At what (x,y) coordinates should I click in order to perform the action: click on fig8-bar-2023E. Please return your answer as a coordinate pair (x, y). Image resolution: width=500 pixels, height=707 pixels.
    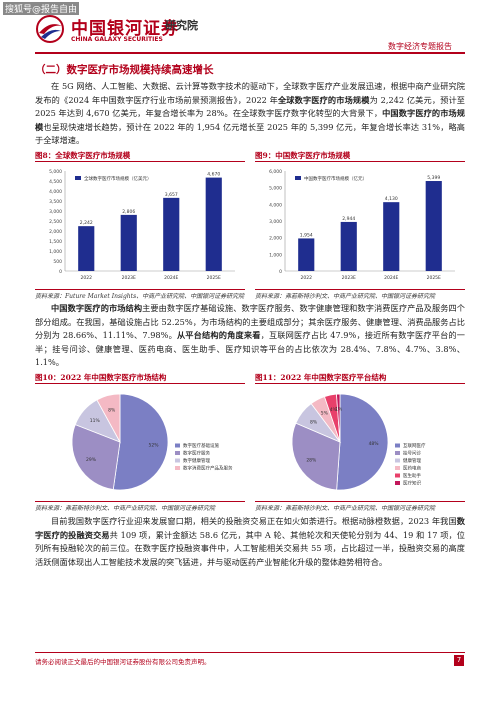
    Looking at the image, I should click on (128, 242).